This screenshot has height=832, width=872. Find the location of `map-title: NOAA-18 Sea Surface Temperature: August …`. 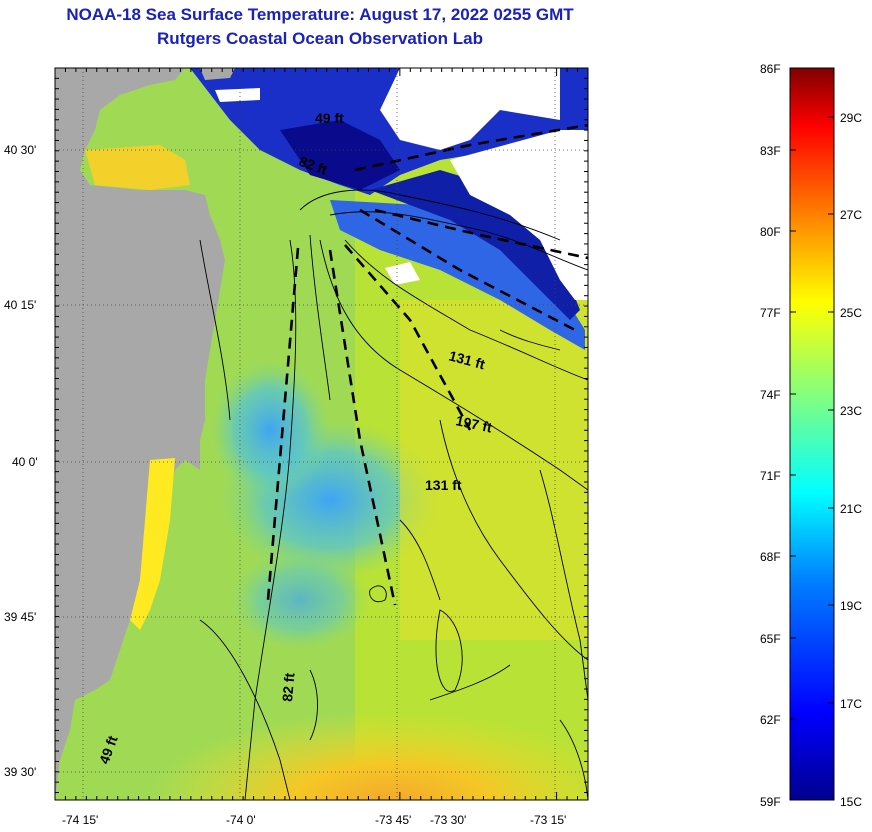

map-title: NOAA-18 Sea Surface Temperature: August … is located at coordinates (320, 14).